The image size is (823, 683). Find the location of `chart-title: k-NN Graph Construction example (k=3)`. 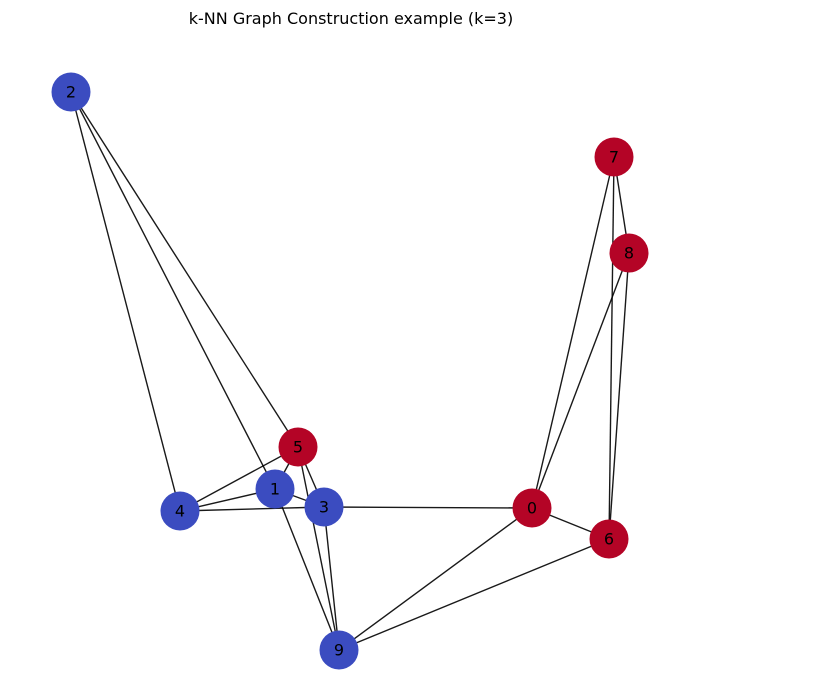

chart-title: k-NN Graph Construction example (k=3) is located at coordinates (351, 18).